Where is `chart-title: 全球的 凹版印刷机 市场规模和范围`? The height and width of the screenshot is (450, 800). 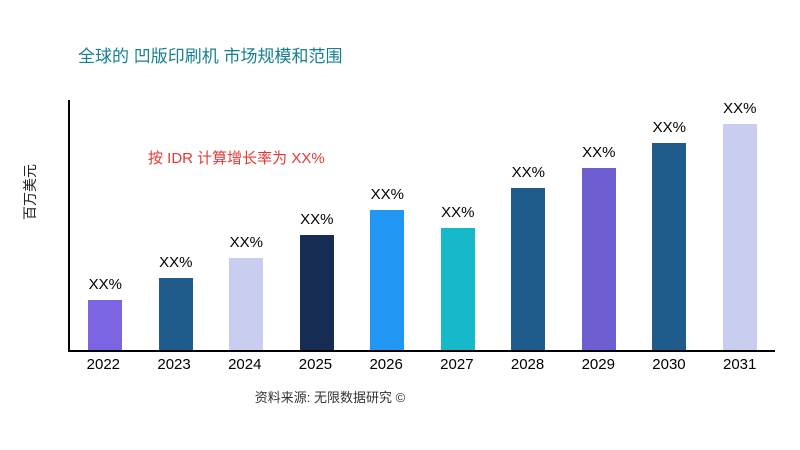 chart-title: 全球的 凹版印刷机 市场规模和范围 is located at coordinates (210, 56).